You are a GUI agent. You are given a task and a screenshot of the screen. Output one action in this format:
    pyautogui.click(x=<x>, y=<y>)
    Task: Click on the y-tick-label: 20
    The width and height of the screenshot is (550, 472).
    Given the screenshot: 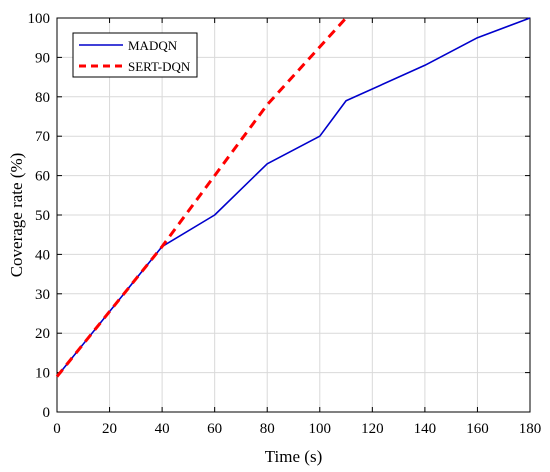 What is the action you would take?
    pyautogui.click(x=42, y=334)
    